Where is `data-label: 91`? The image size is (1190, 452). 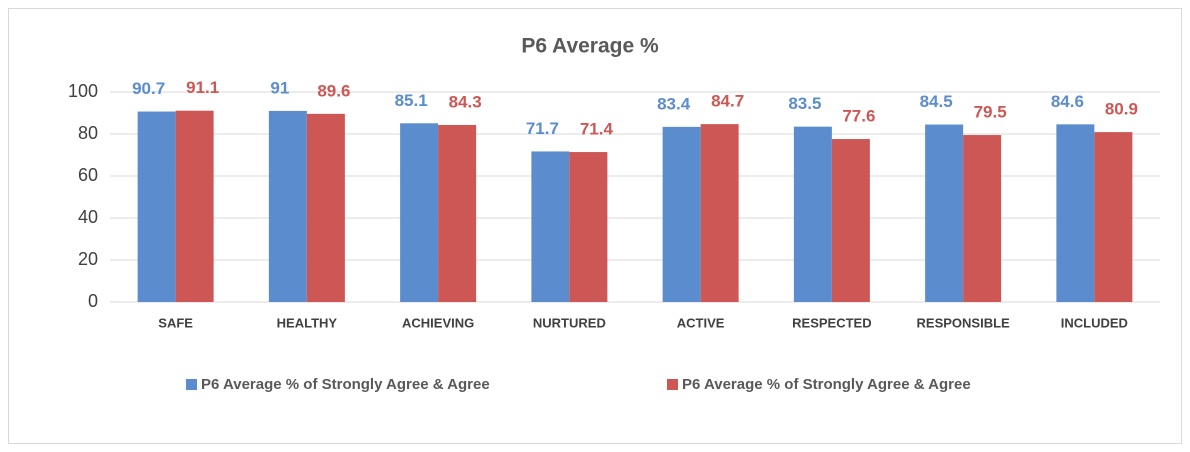 data-label: 91 is located at coordinates (279, 87).